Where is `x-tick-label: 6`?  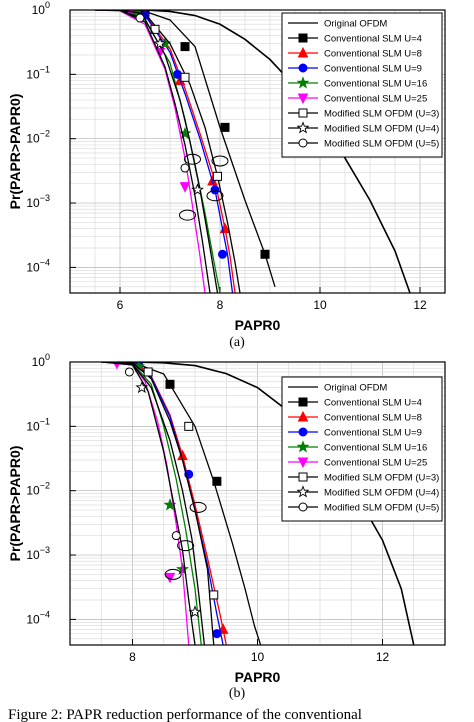 x-tick-label: 6 is located at coordinates (120, 305).